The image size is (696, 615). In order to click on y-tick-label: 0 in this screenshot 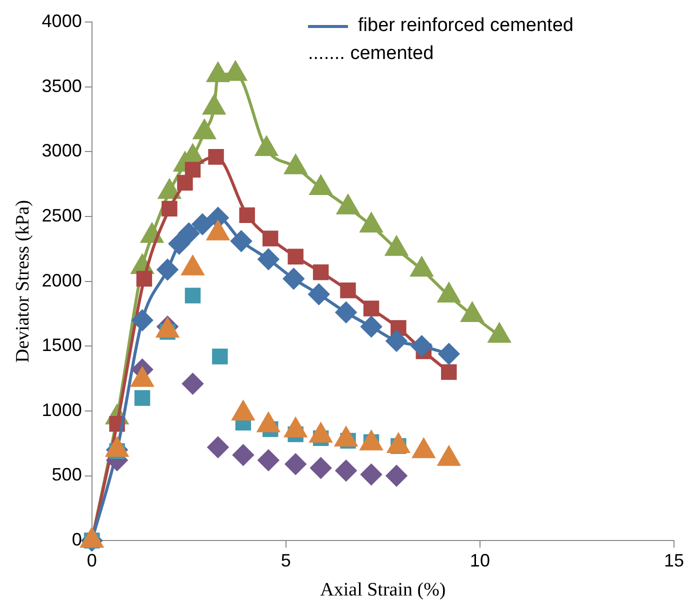, I will do `click(77, 540)`.